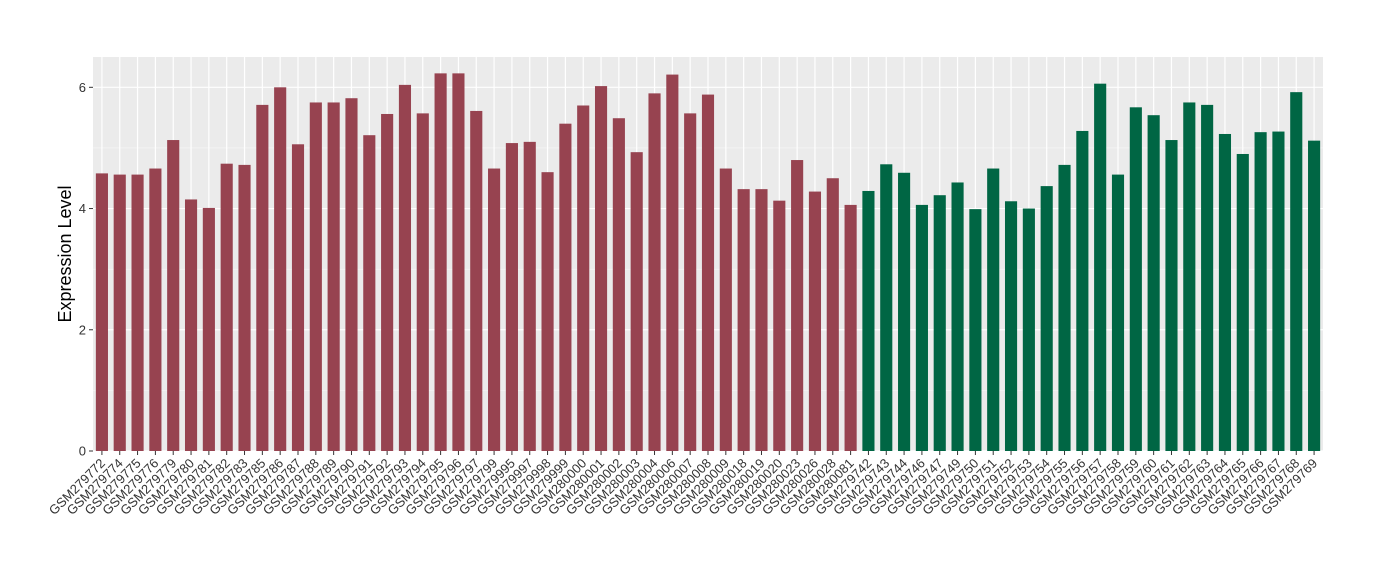 Image resolution: width=1380 pixels, height=580 pixels. Describe the element at coordinates (1278, 291) in the screenshot. I see `bar-GSM279767` at that location.